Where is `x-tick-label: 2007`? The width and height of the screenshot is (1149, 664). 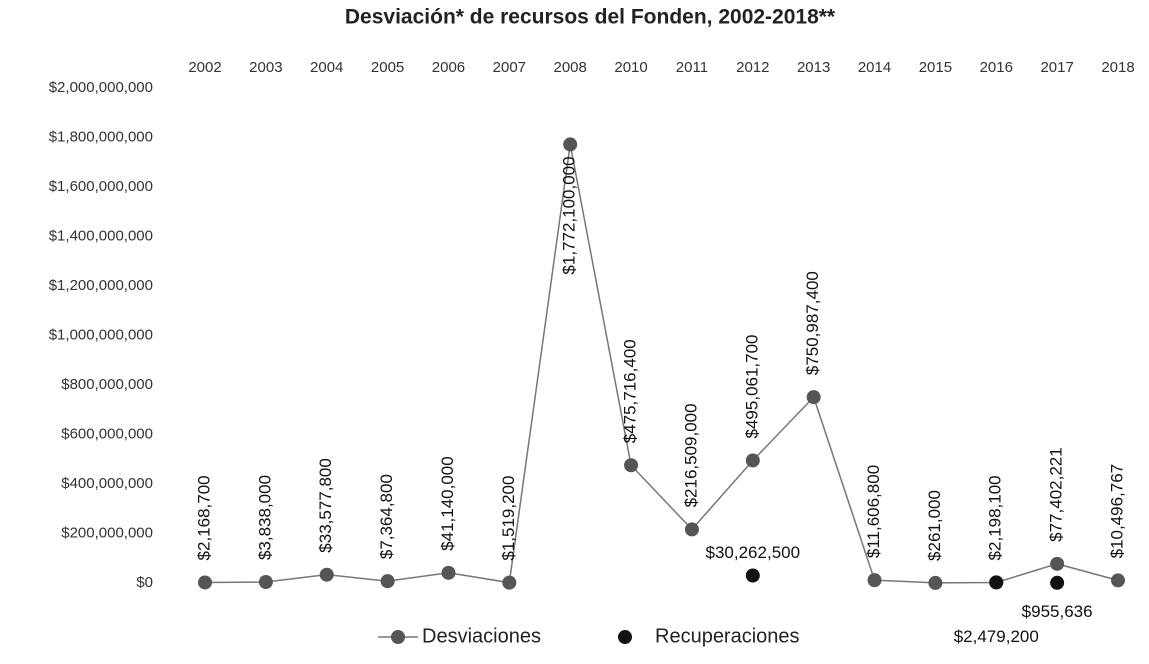 x-tick-label: 2007 is located at coordinates (509, 67).